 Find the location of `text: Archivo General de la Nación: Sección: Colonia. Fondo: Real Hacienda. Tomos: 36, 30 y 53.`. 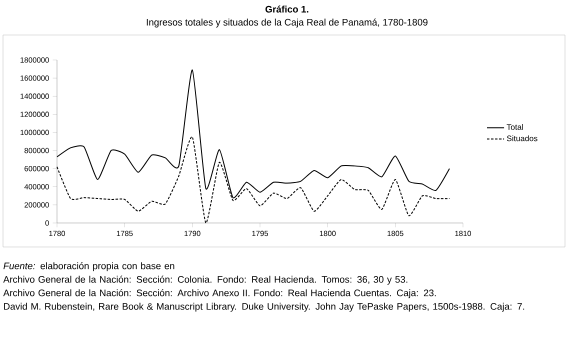

text: Archivo General de la Nación: Sección: Colonia. Fondo: Real Hacienda. Tomos: 36, 30 y 53. is located at coordinates (205, 280).